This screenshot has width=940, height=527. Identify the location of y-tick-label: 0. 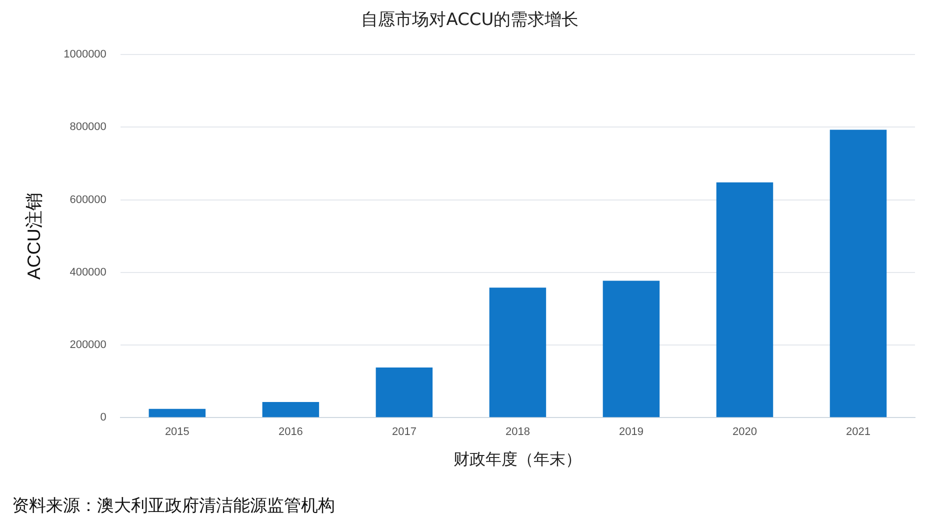
(103, 418).